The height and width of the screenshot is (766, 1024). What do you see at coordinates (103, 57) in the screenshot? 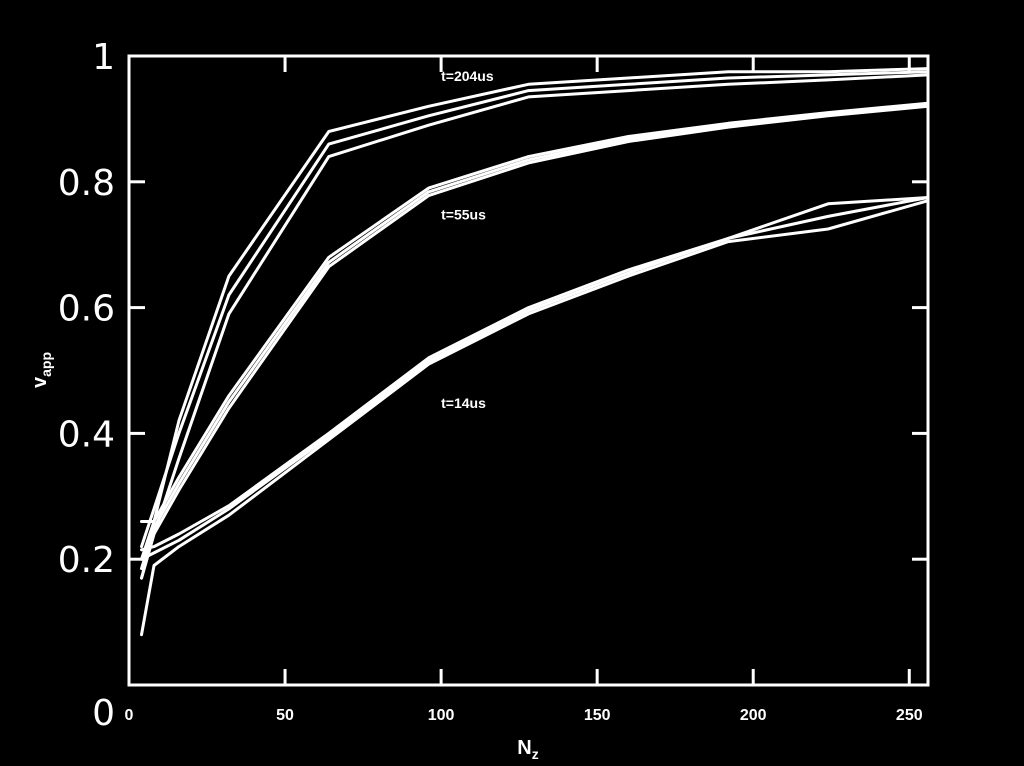
I see `y-tick-label-5: 1` at bounding box center [103, 57].